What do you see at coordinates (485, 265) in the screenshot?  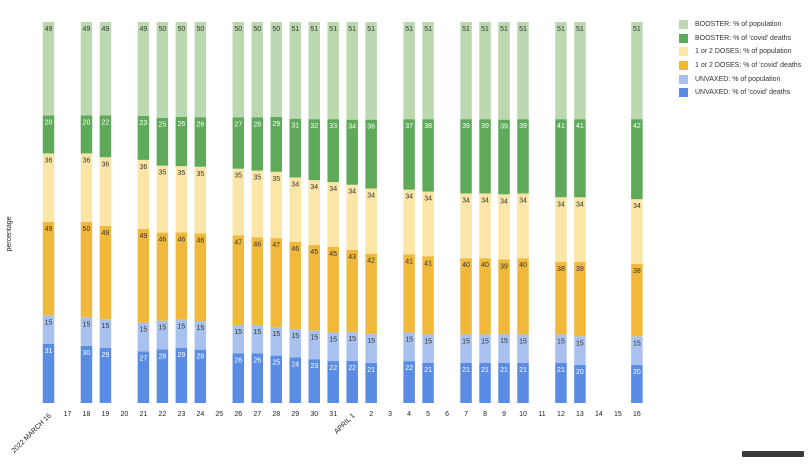 I see `data-label: 40` at bounding box center [485, 265].